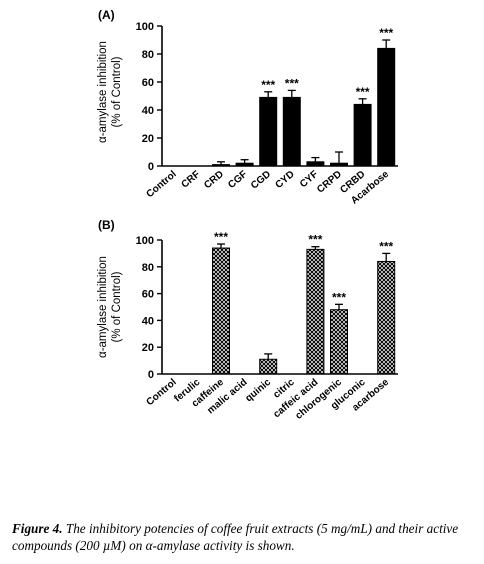  What do you see at coordinates (329, 182) in the screenshot?
I see `x-tick-label: CRPD` at bounding box center [329, 182].